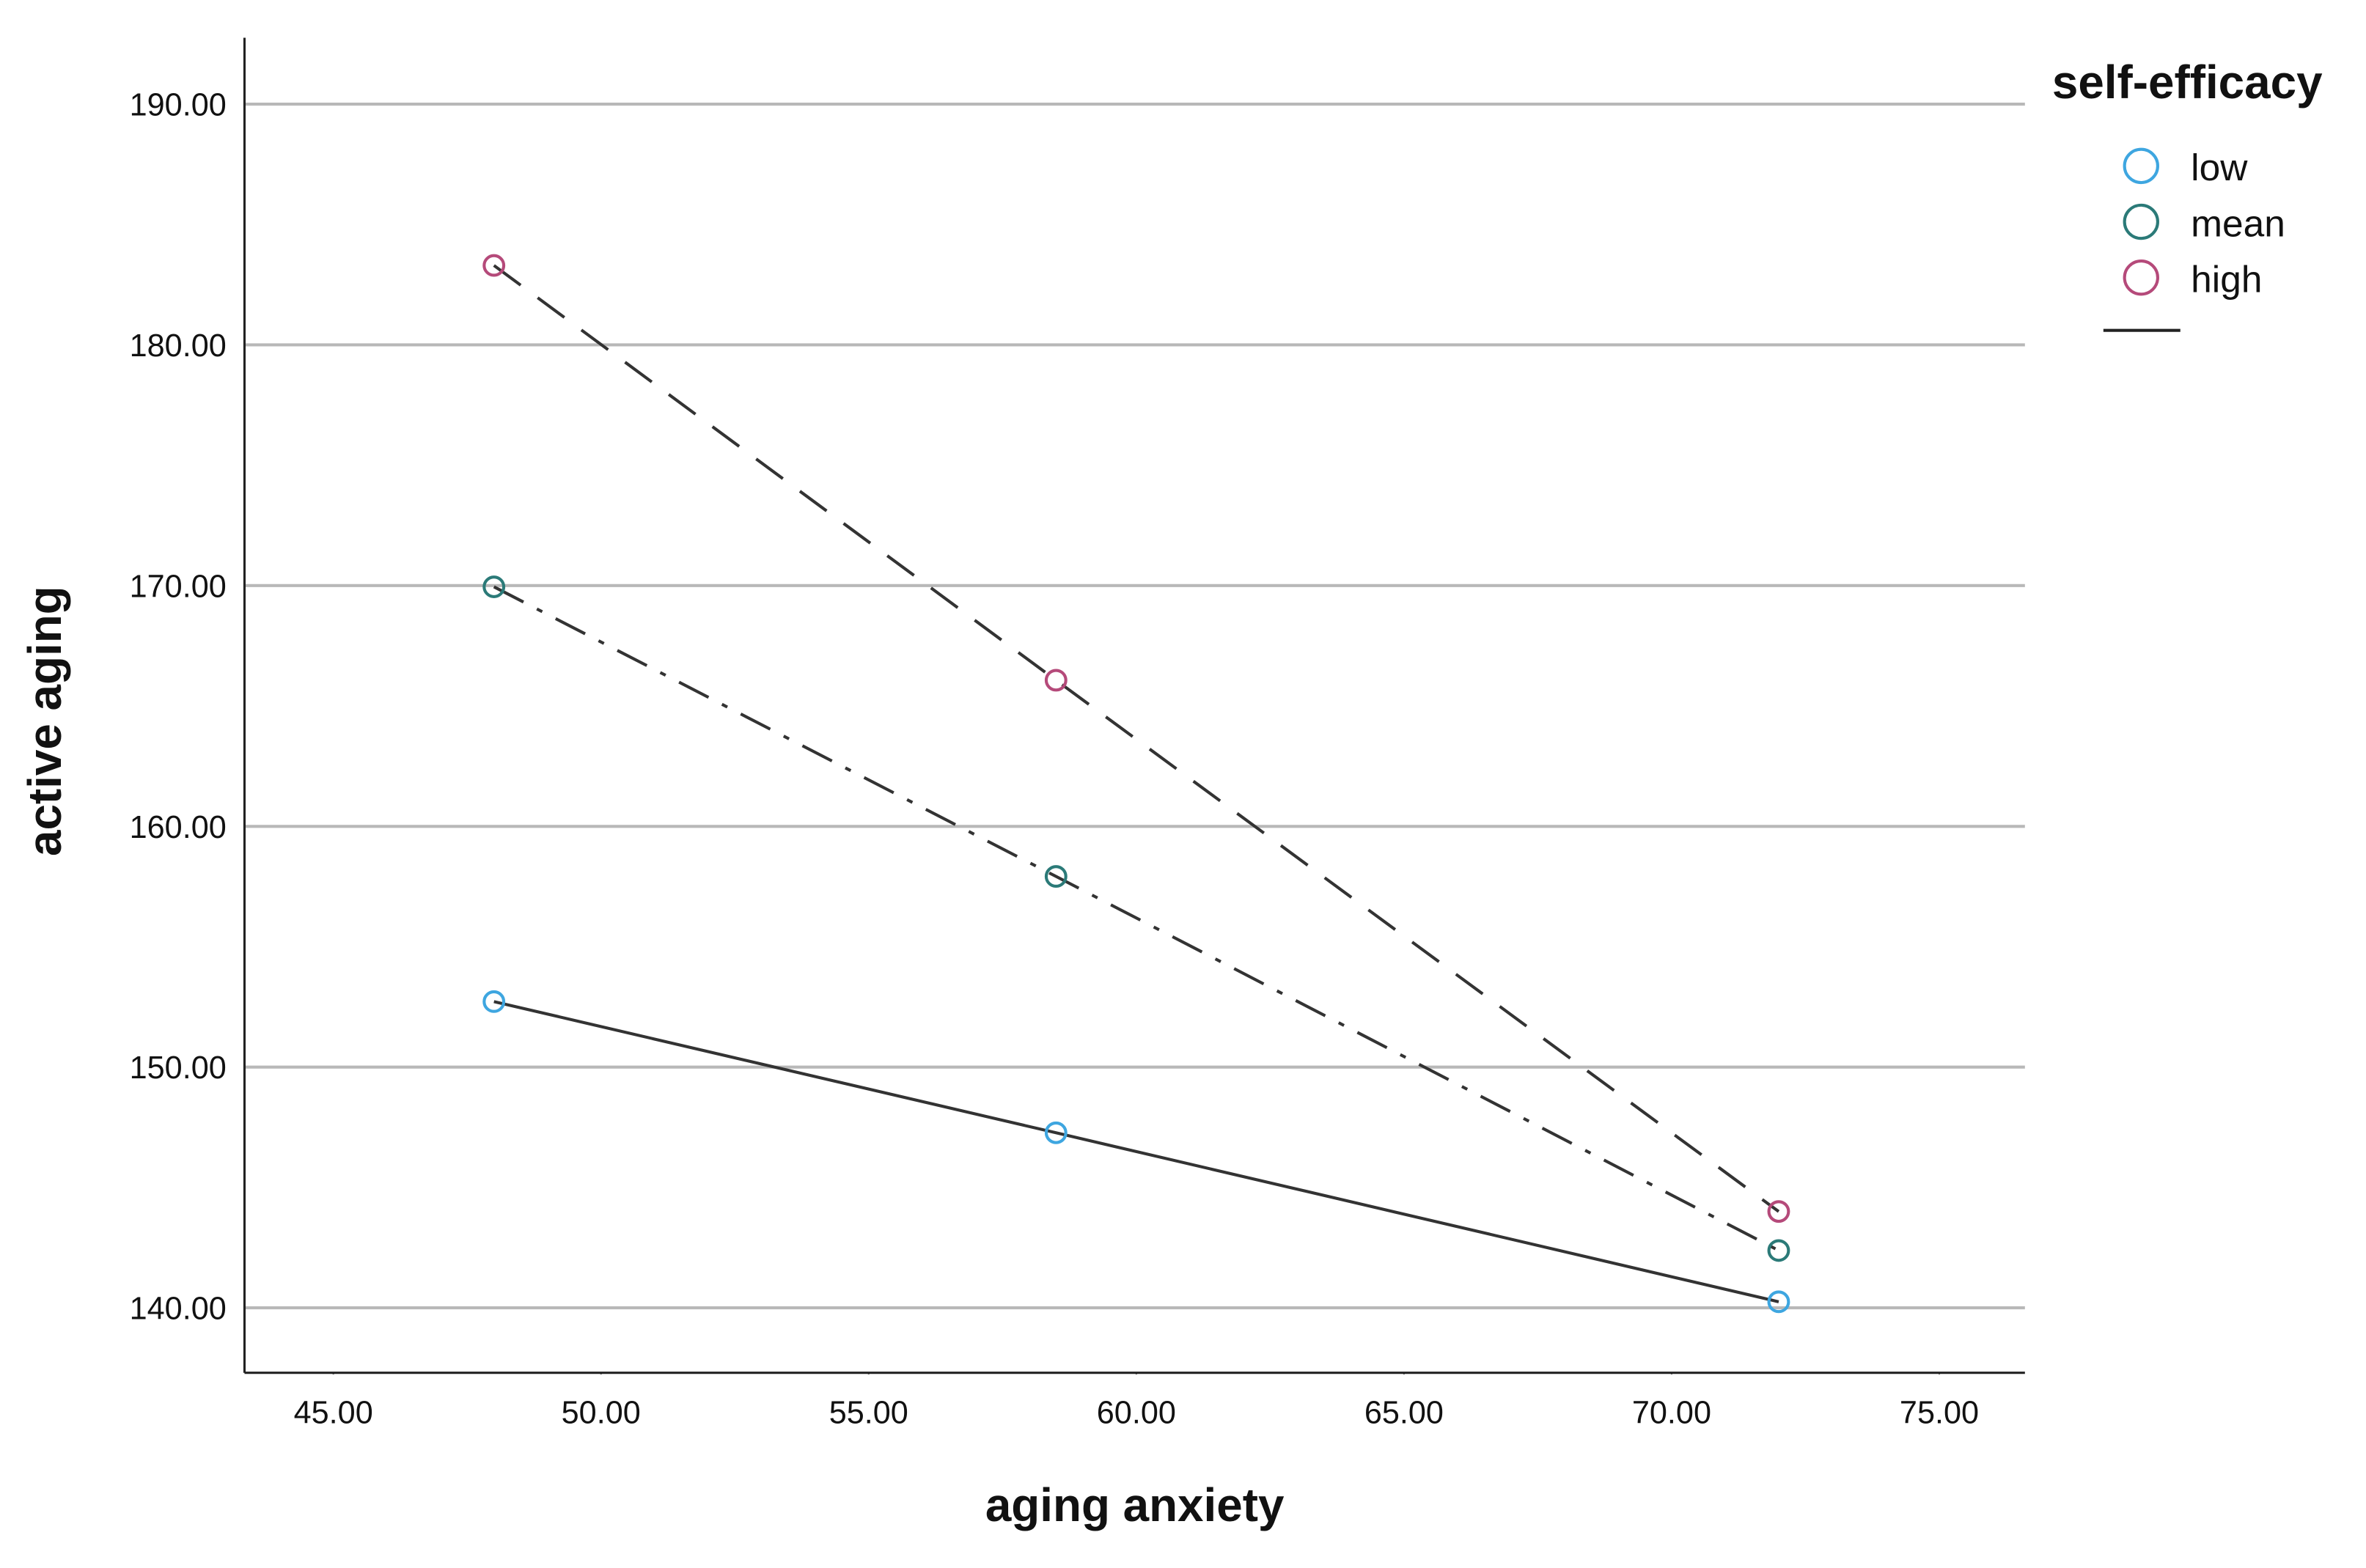 The height and width of the screenshot is (1568, 2366). Describe the element at coordinates (1939, 1413) in the screenshot. I see `x-tick-label: 75.00` at that location.